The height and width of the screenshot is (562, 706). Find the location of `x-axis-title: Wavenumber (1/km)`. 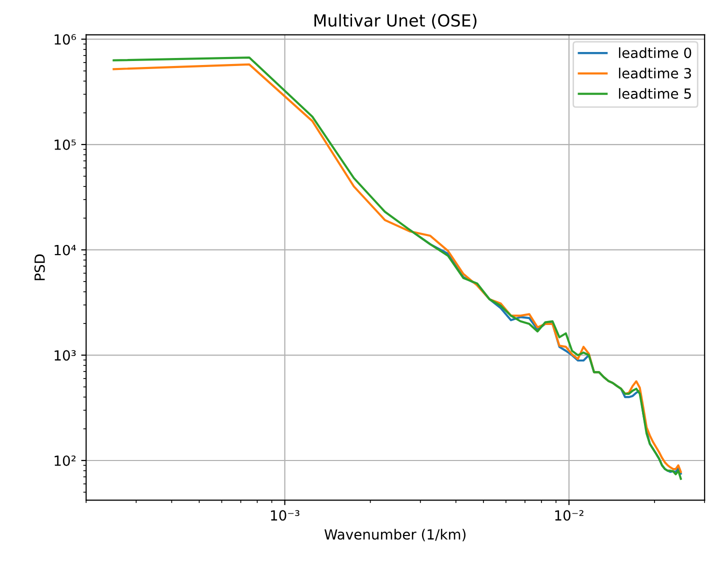

x-axis-title: Wavenumber (1/km) is located at coordinates (395, 535).